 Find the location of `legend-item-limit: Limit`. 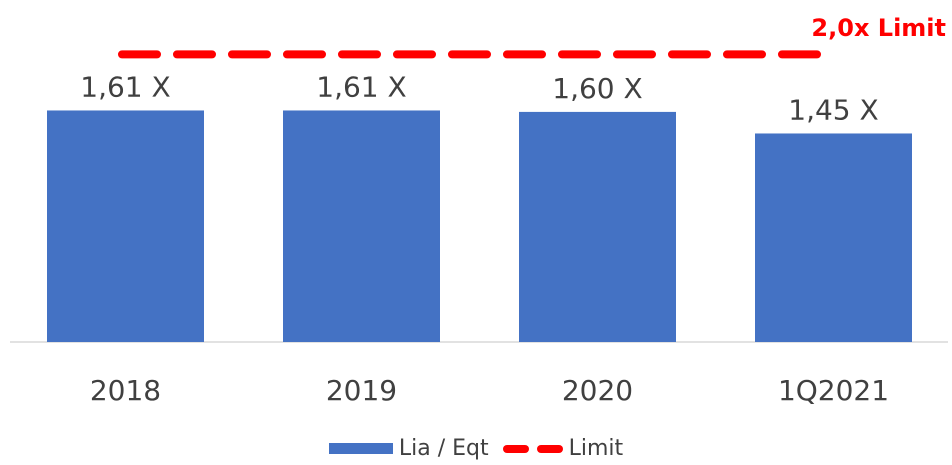

legend-item-limit: Limit is located at coordinates (563, 448).